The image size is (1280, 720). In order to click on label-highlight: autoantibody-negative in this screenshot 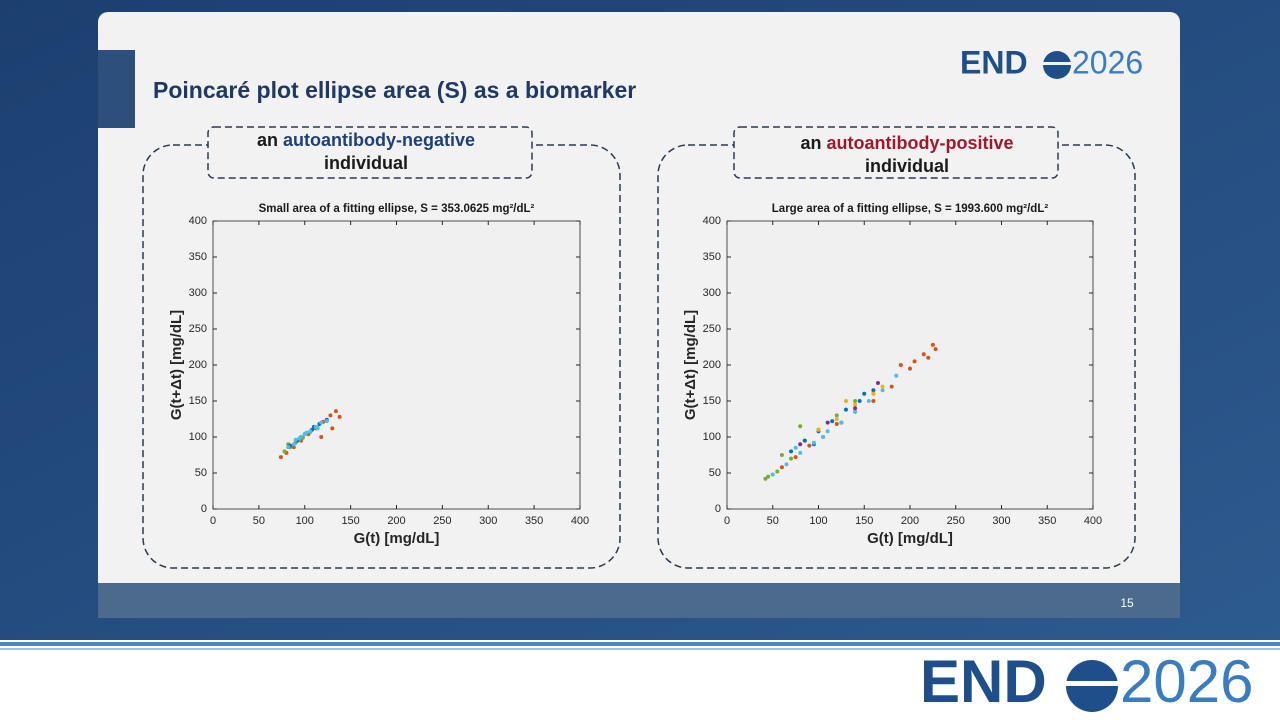, I will do `click(379, 140)`.